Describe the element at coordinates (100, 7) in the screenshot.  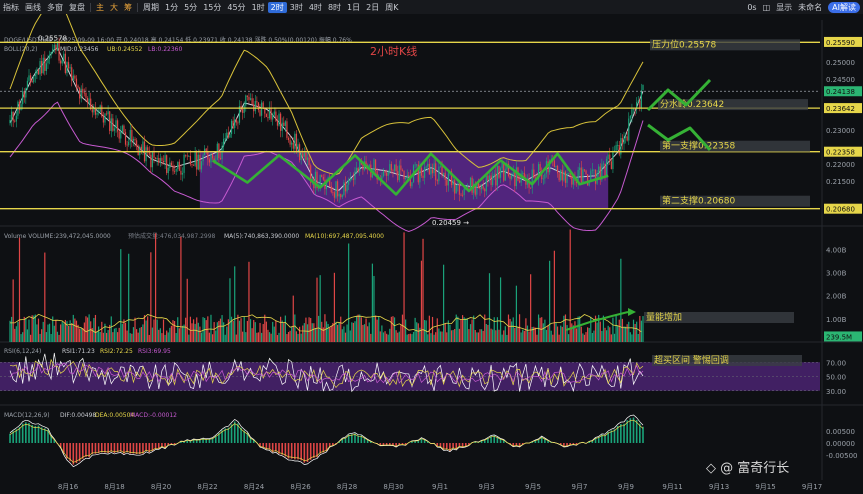
I see `toolbar-item-main: 主` at that location.